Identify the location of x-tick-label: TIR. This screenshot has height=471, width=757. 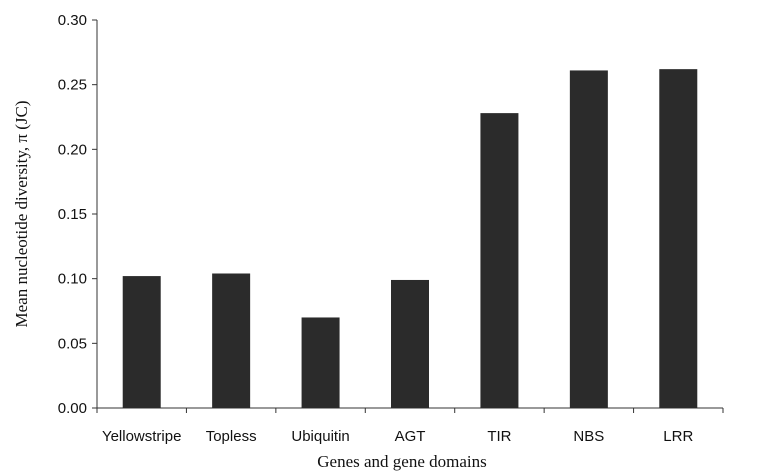
(499, 436).